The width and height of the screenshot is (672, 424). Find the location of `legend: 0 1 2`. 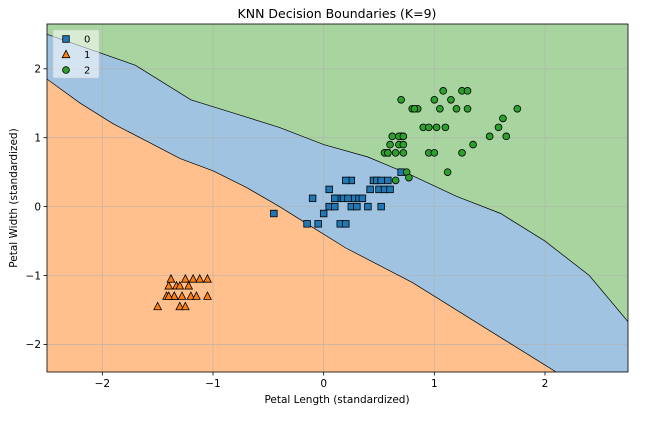

legend: 0 1 2 is located at coordinates (76, 54).